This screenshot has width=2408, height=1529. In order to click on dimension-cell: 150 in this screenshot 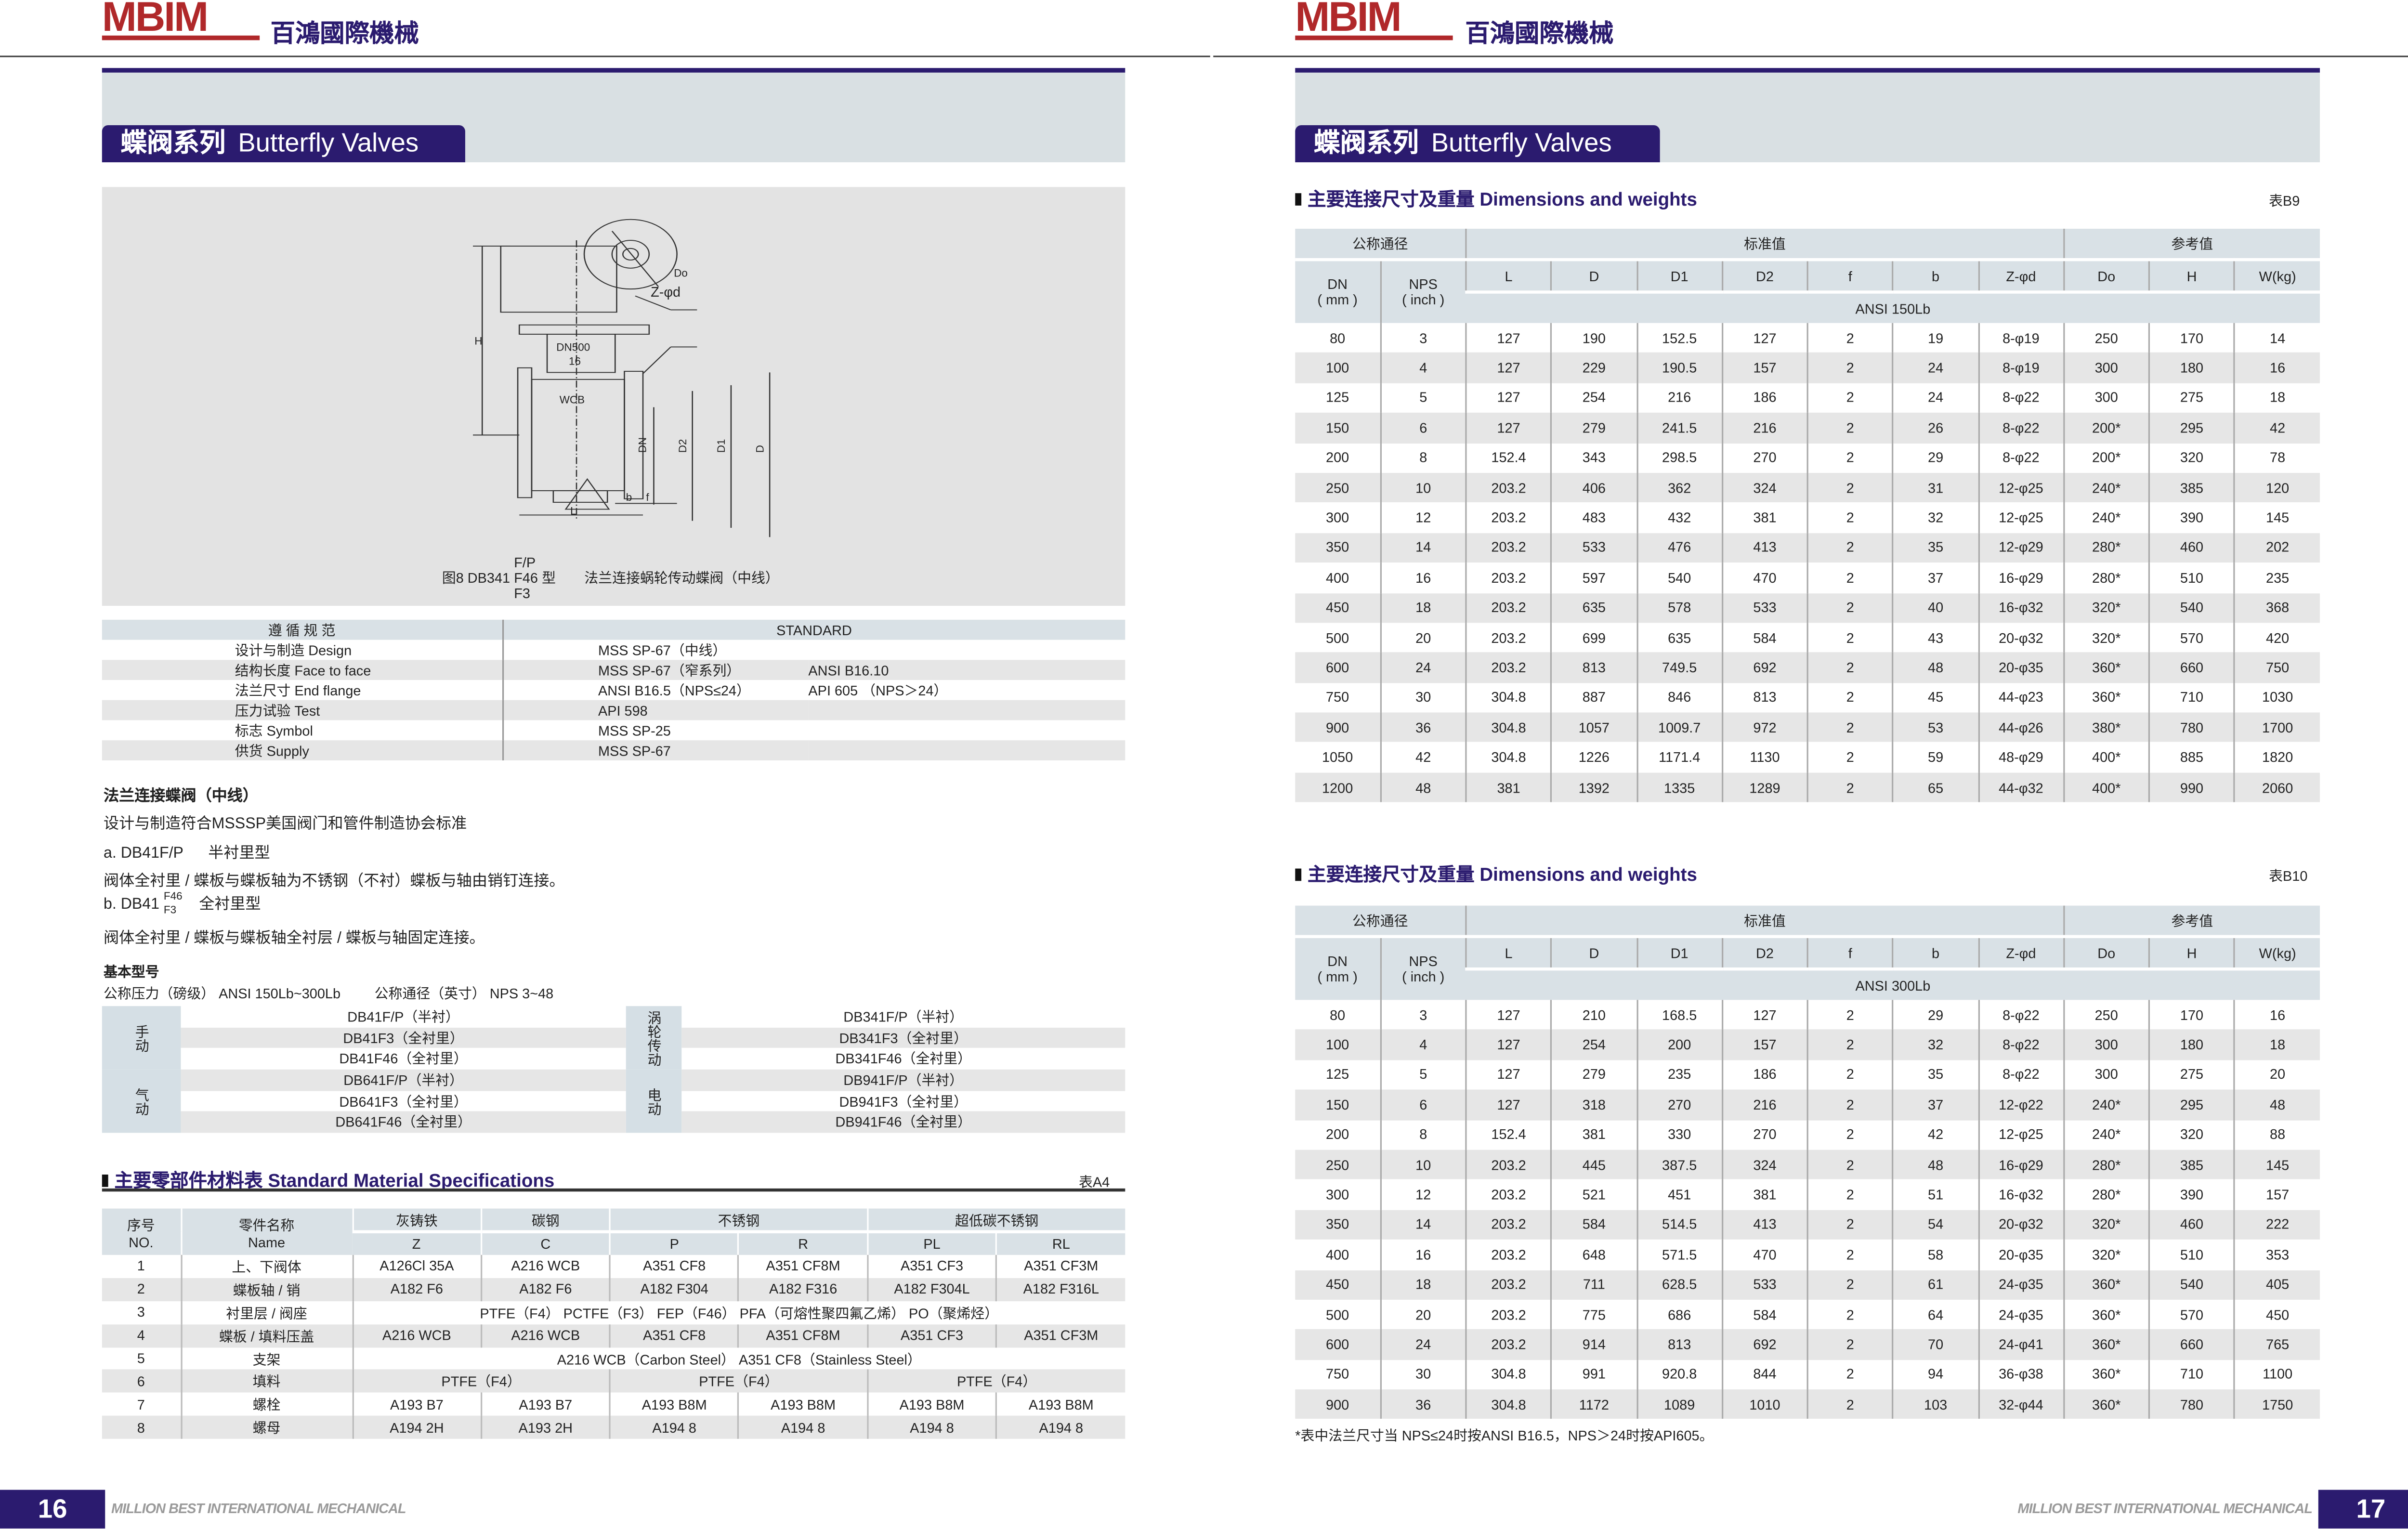, I will do `click(1338, 428)`.